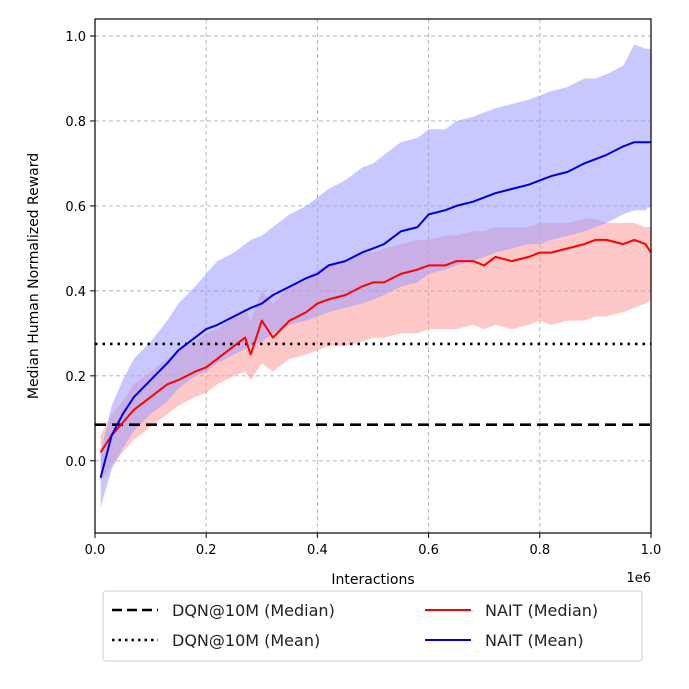 This screenshot has width=689, height=689. I want to click on y-tick-label-0: 0.0, so click(75, 462).